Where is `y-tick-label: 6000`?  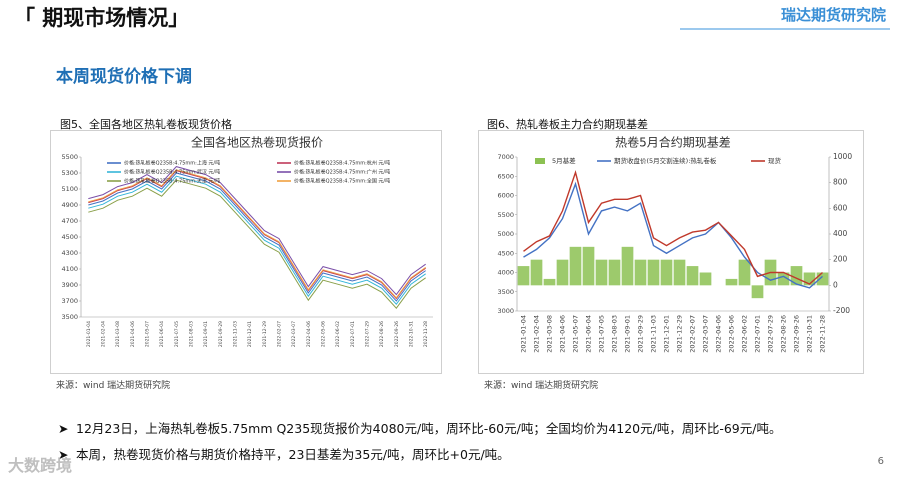
y-tick-label: 6000 is located at coordinates (505, 196).